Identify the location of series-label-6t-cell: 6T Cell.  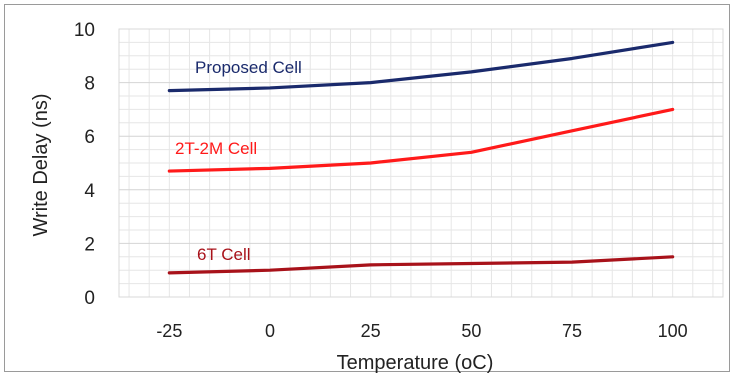
(224, 254).